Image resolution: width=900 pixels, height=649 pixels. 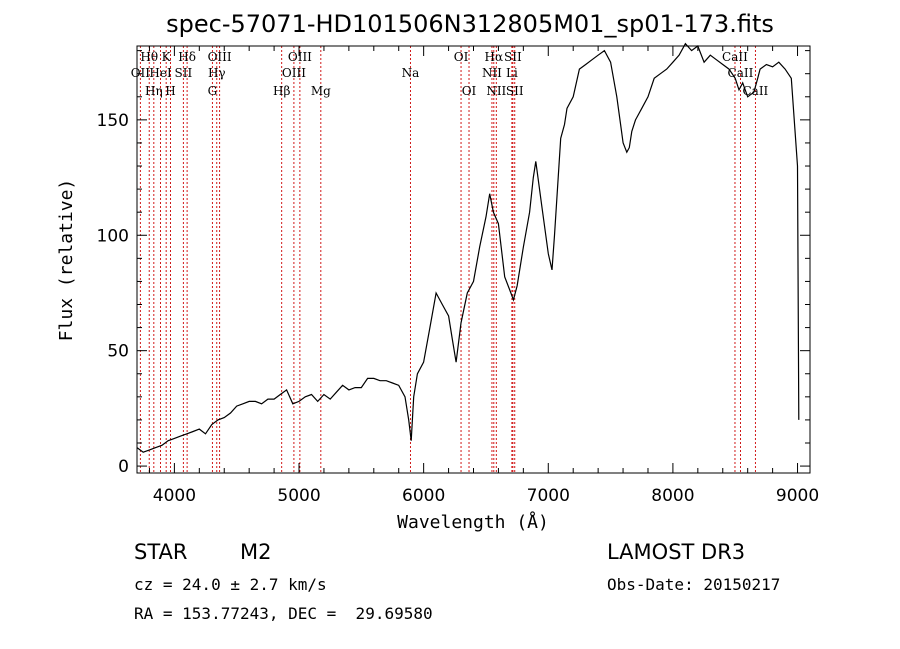 I want to click on x-axis-label: Wavelength (Å), so click(x=473, y=522).